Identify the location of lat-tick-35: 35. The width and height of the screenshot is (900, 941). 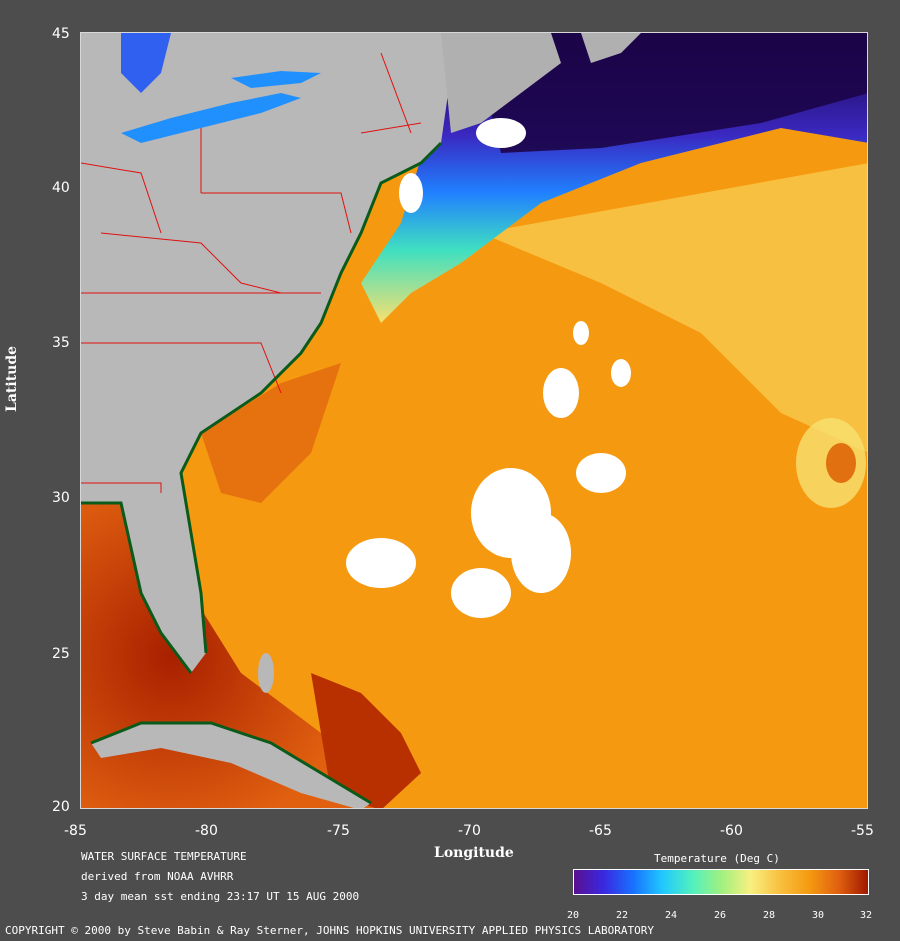
(61, 343).